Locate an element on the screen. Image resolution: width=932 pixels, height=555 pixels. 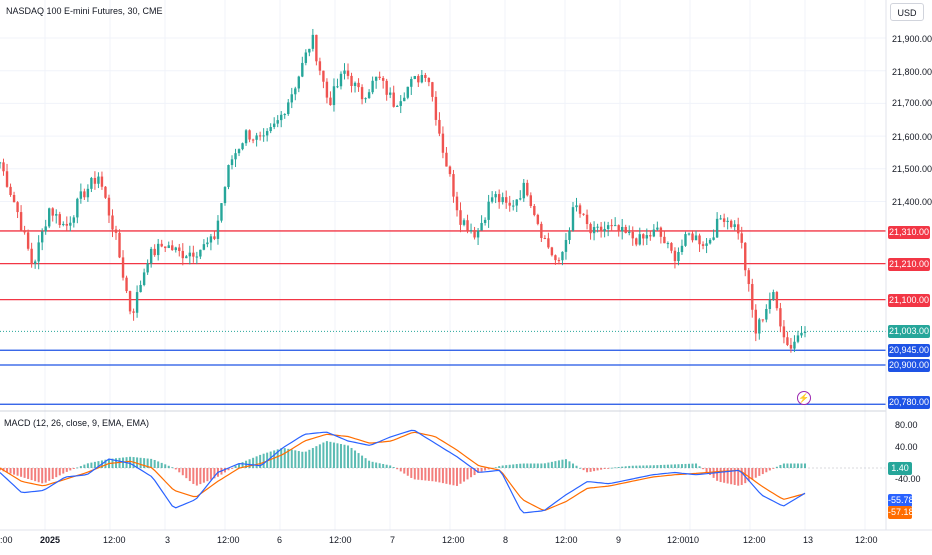
time-label: 3 is located at coordinates (168, 540).